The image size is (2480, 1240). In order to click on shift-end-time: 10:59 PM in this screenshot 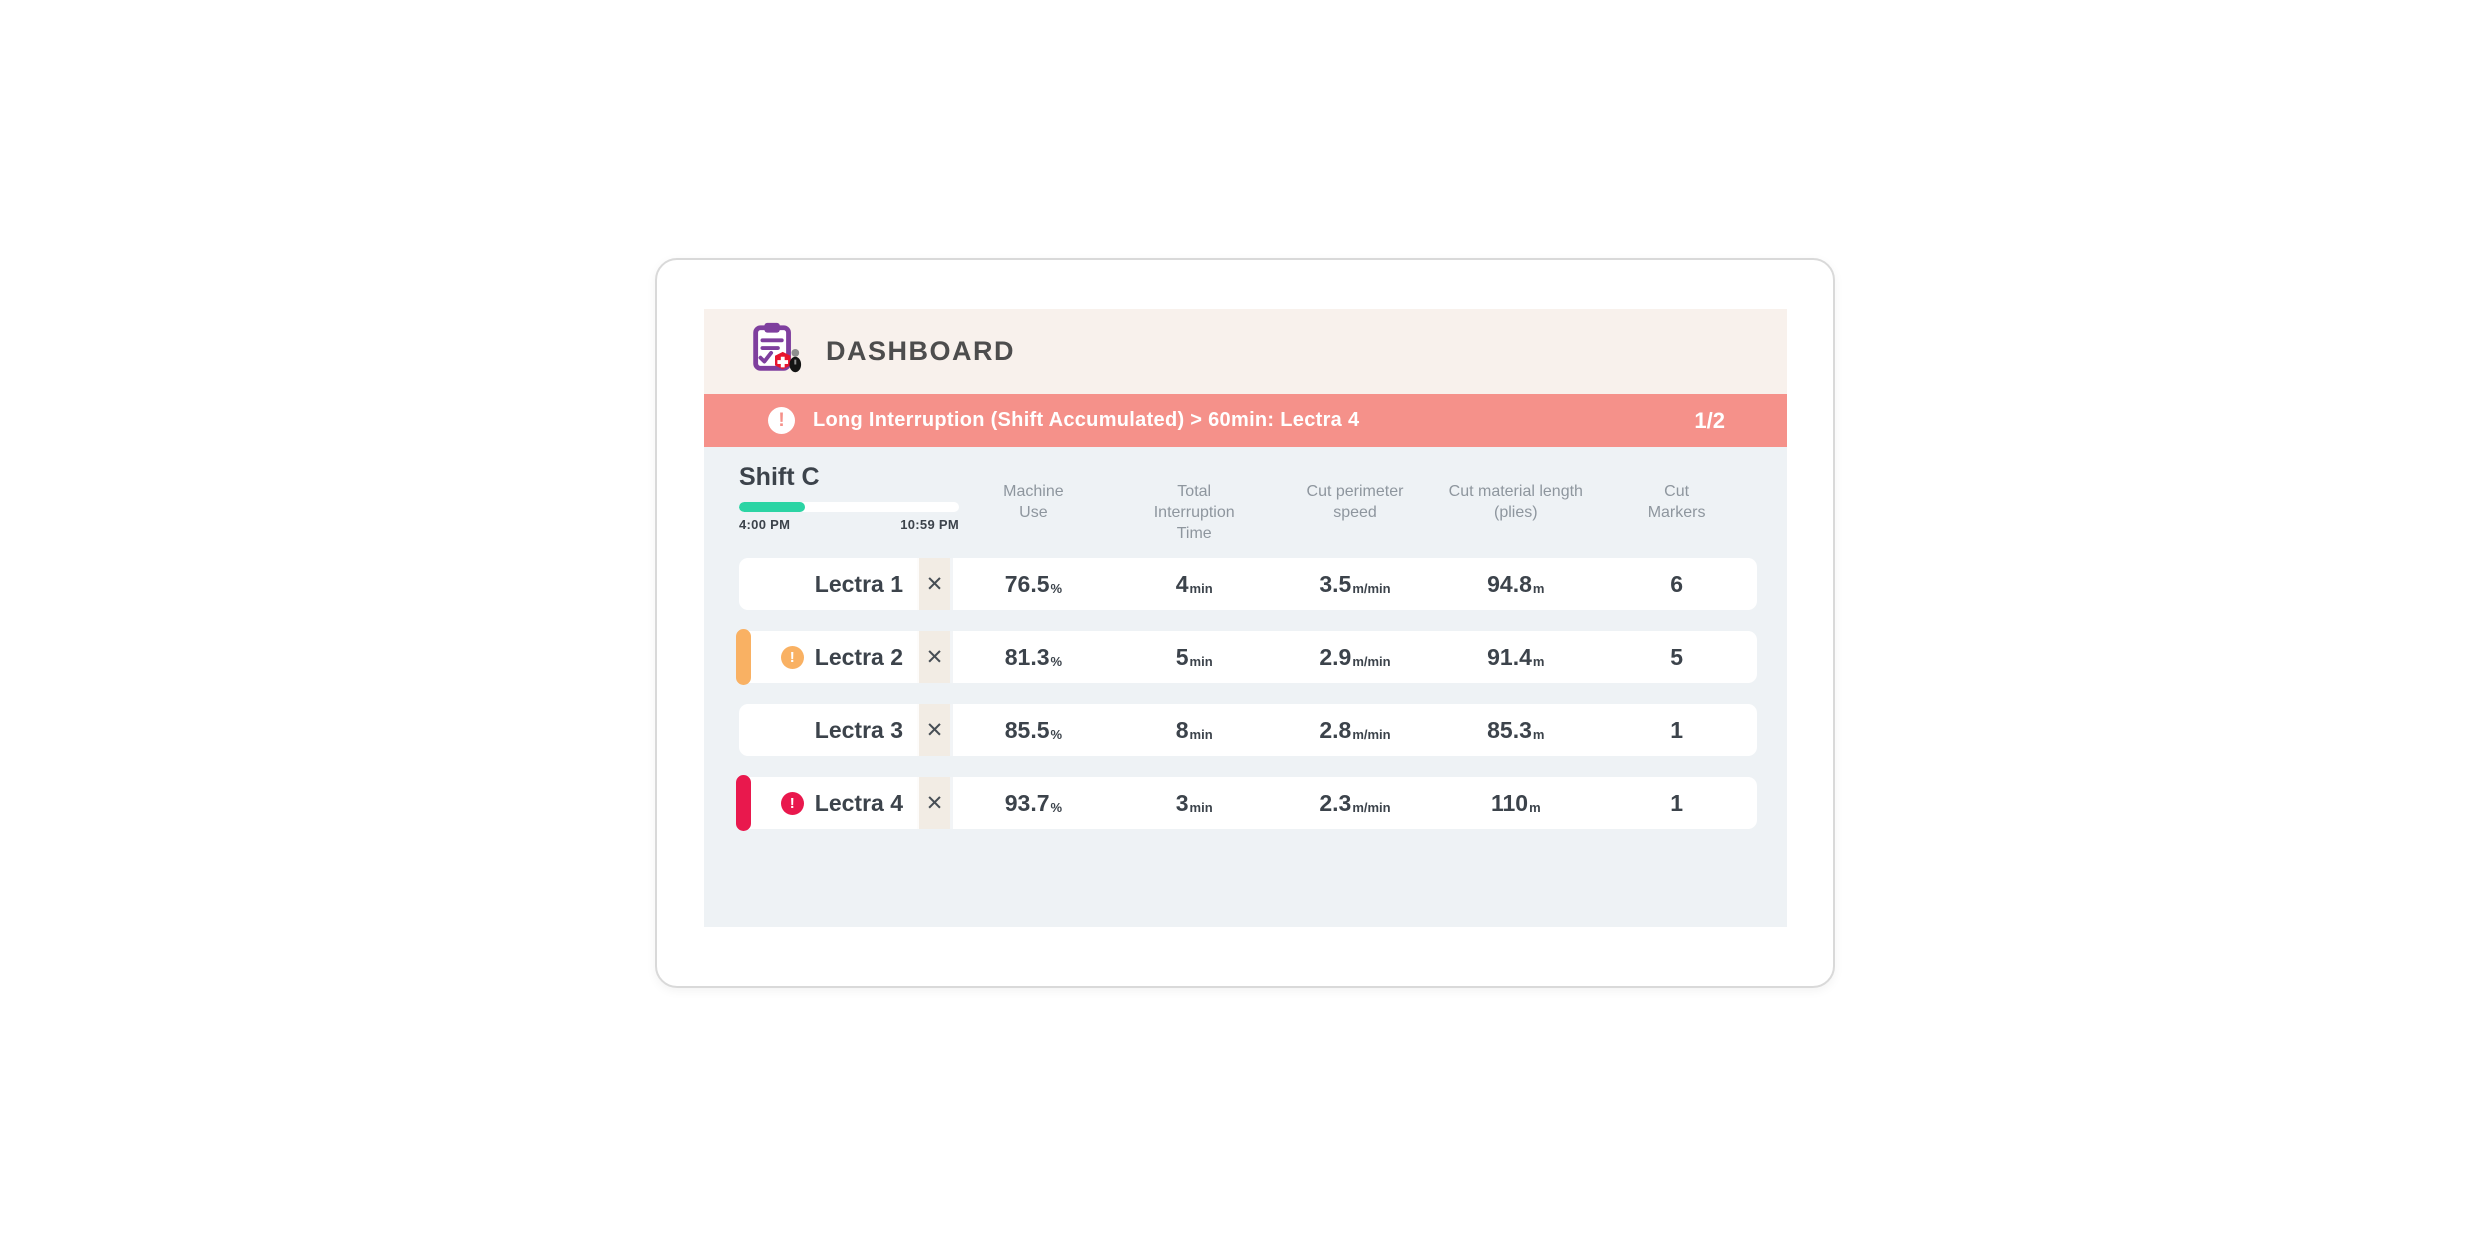, I will do `click(929, 524)`.